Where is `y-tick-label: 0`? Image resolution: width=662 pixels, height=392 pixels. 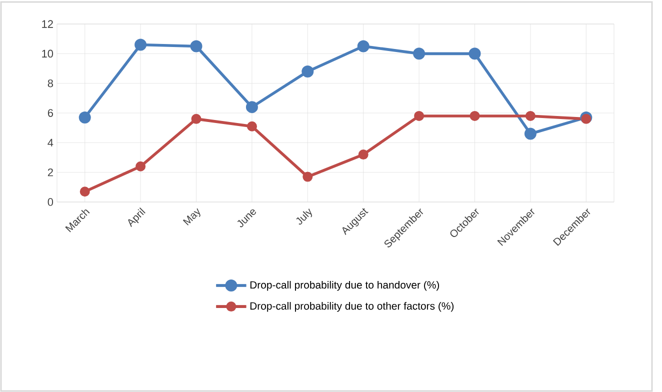 y-tick-label: 0 is located at coordinates (51, 202).